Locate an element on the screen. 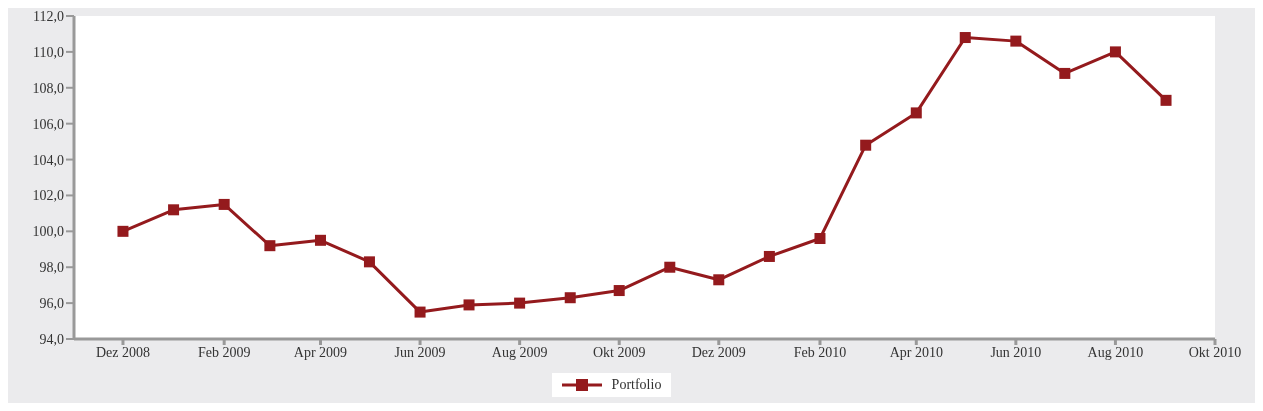  x-tick-label: Apr 2010 is located at coordinates (916, 352).